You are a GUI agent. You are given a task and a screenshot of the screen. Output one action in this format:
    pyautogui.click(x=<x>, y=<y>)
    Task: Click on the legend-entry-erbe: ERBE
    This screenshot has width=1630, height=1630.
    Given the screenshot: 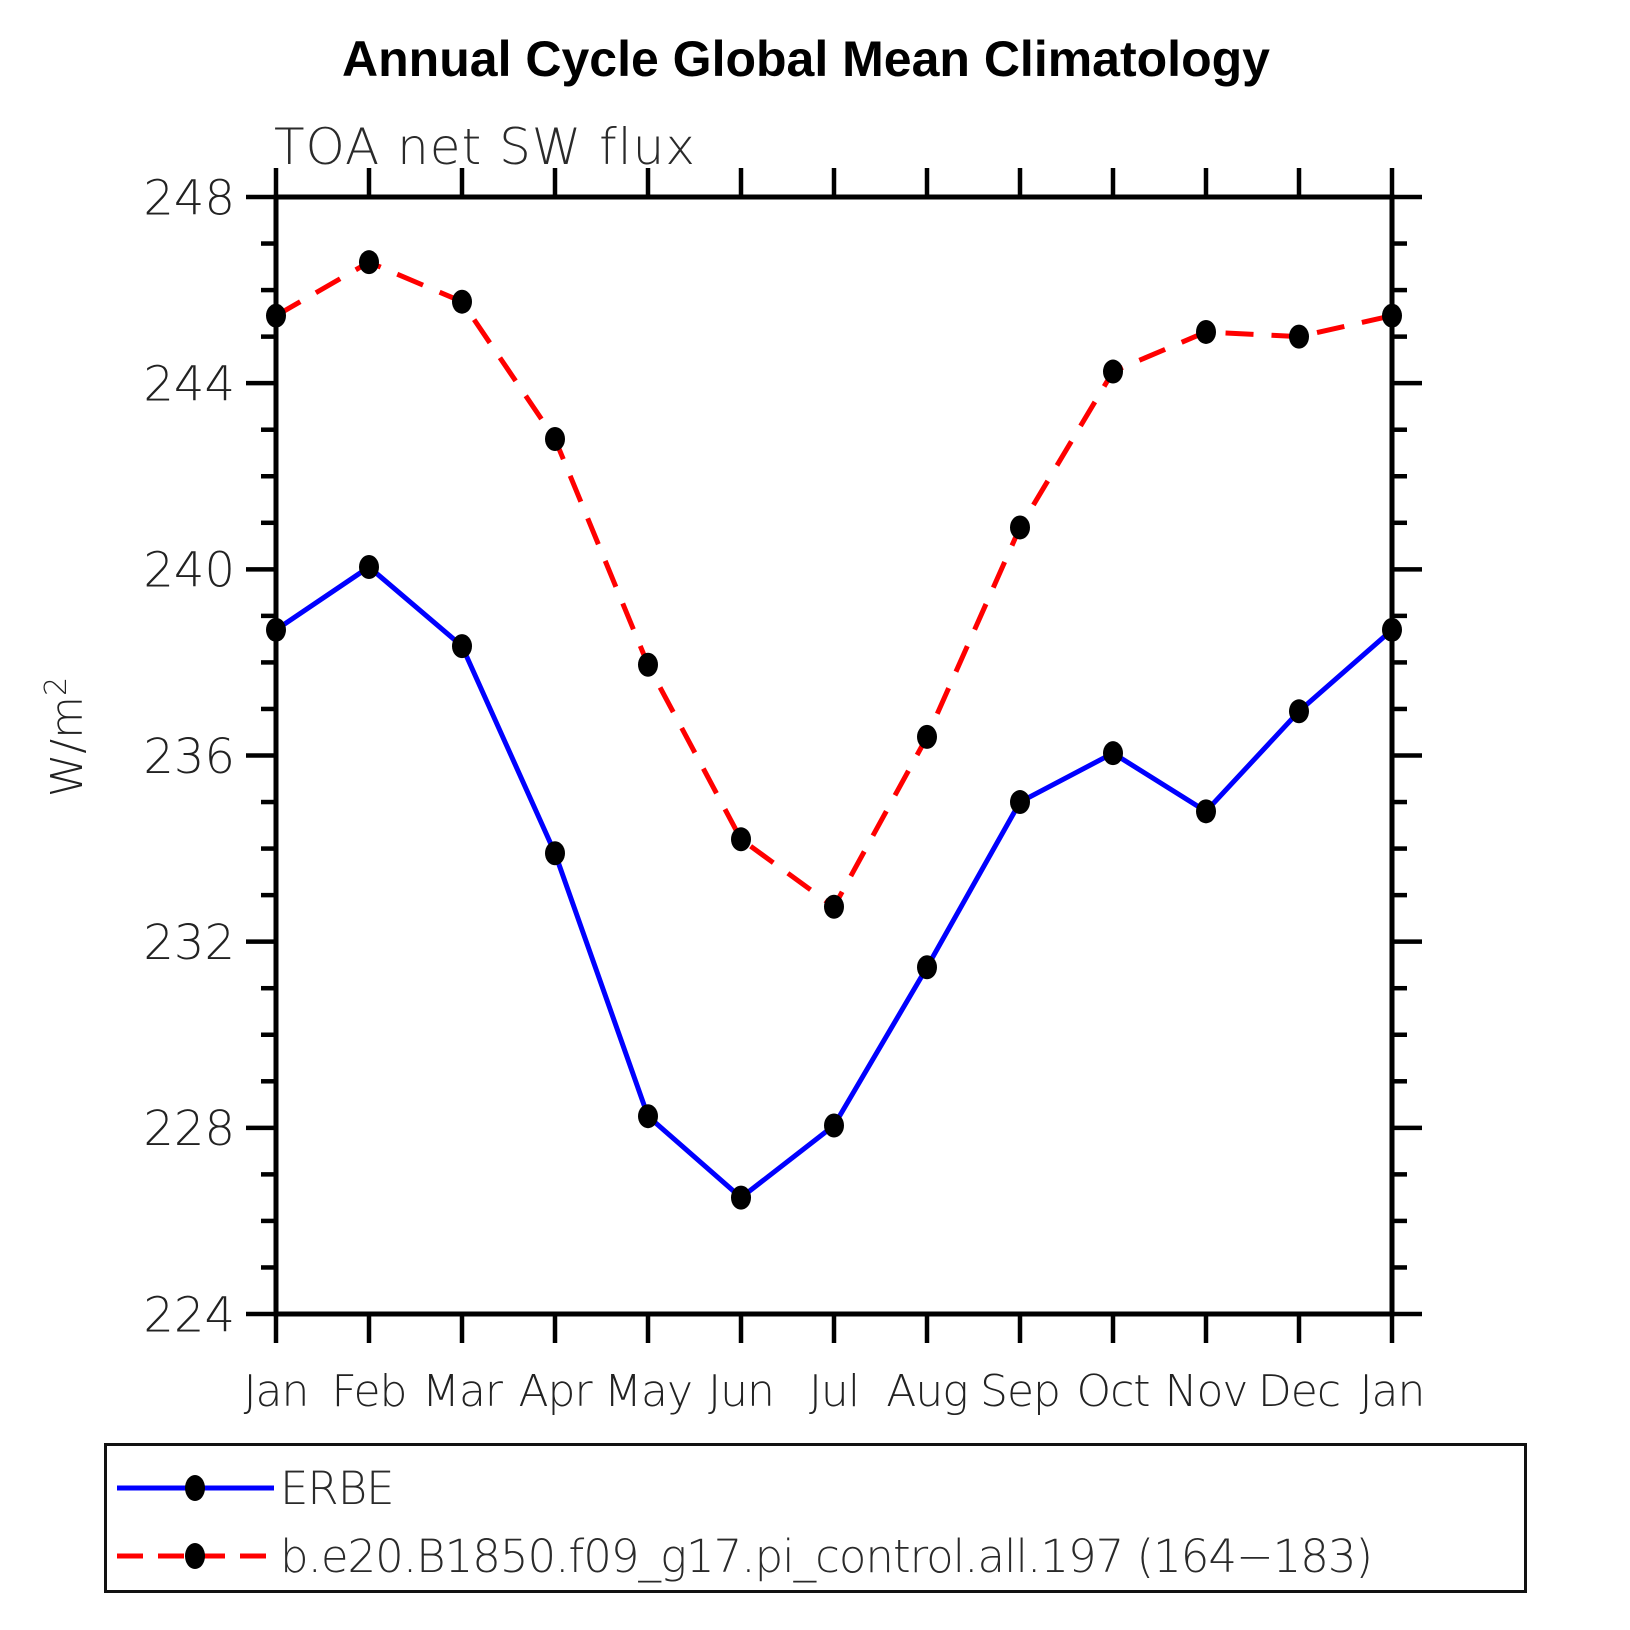 What is the action you would take?
    pyautogui.click(x=254, y=1488)
    